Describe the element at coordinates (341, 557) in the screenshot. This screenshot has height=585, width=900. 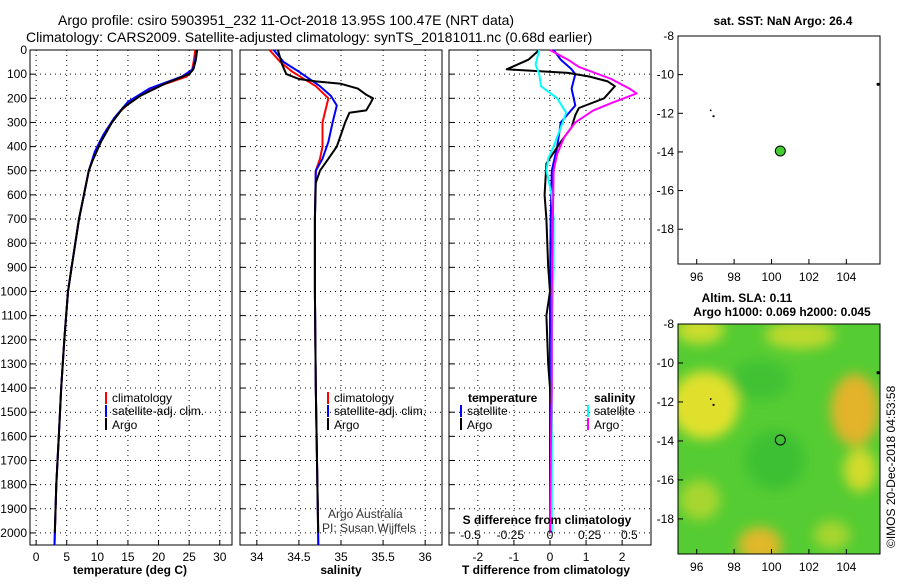
I see `x-tick-label: 35` at that location.